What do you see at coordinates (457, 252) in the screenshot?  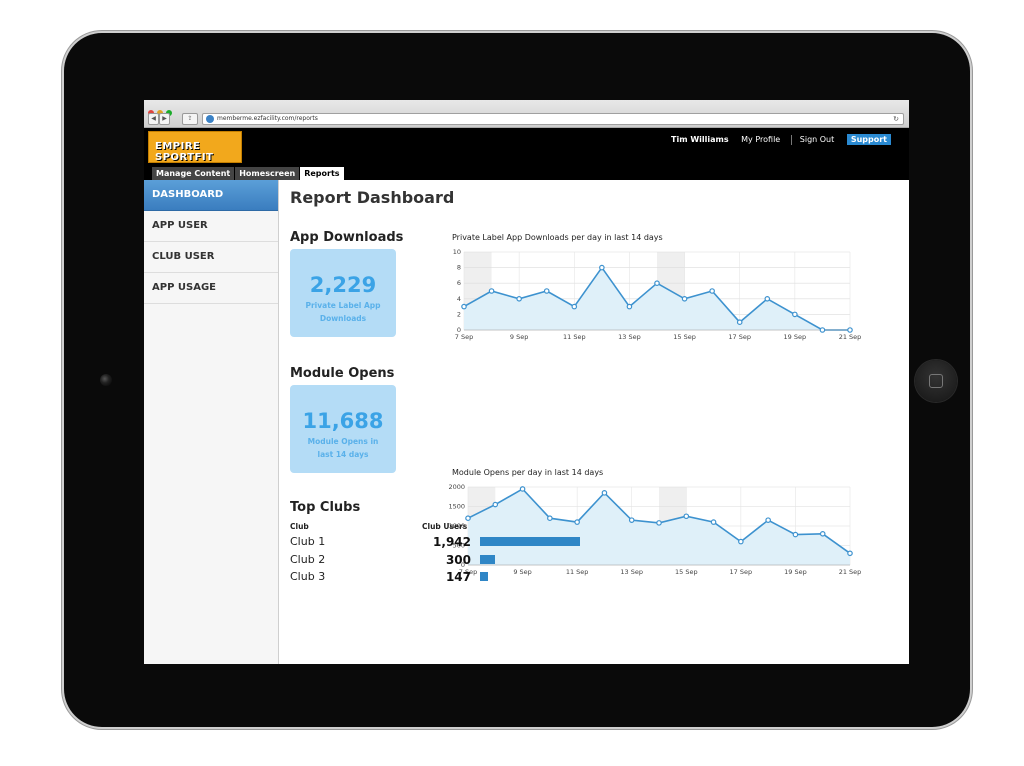 I see `y-tick-label: 10` at bounding box center [457, 252].